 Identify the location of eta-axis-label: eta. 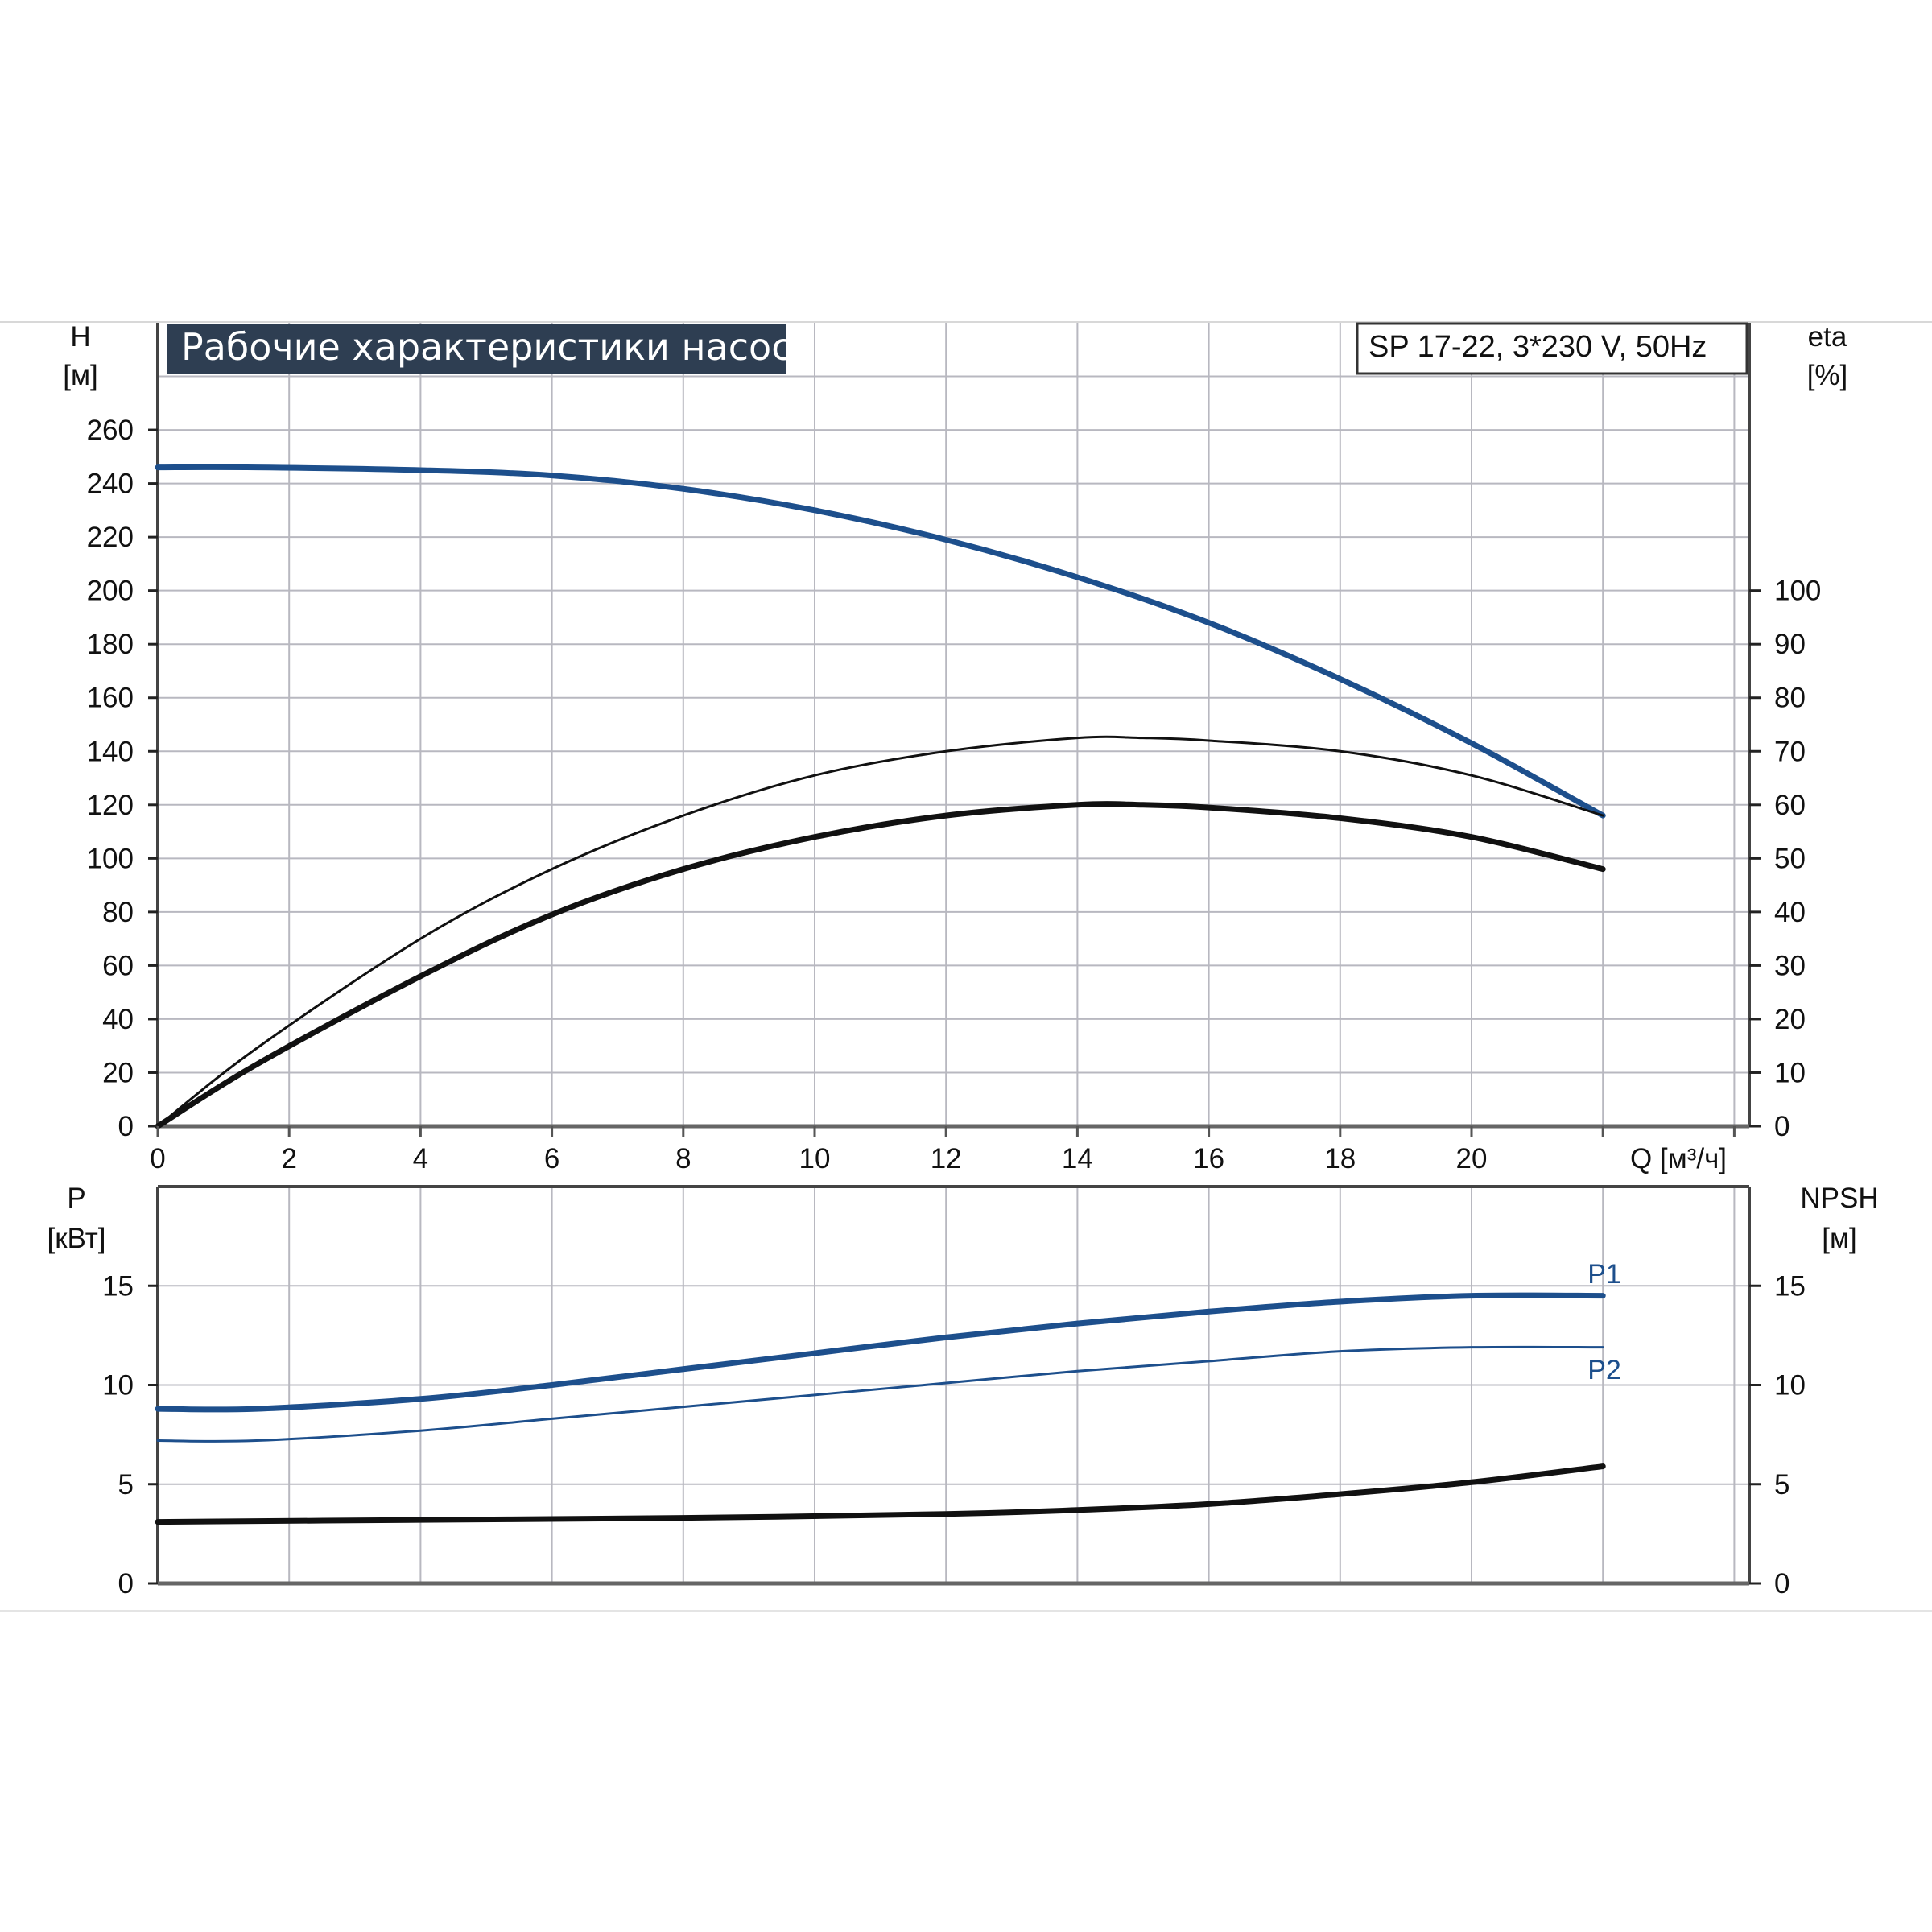
(1827, 337).